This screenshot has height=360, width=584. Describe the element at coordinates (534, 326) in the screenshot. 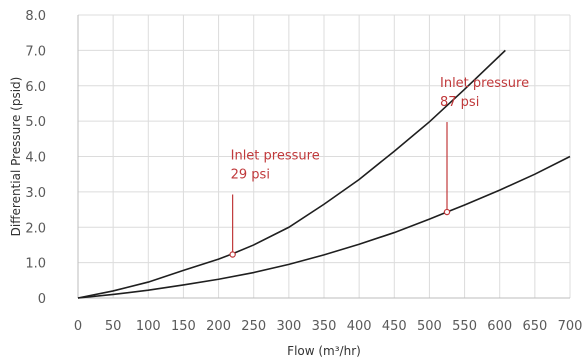

I see `x-tick-label: 650` at that location.